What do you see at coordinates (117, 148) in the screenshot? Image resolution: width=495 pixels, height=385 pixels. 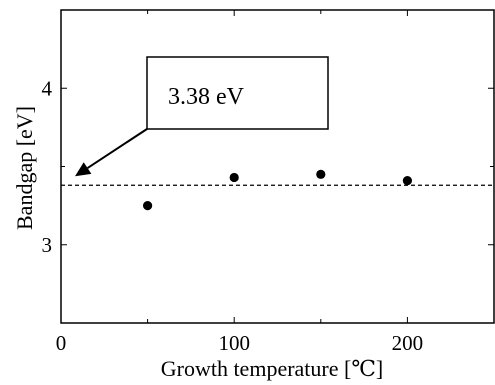 I see `annotation-arrow` at bounding box center [117, 148].